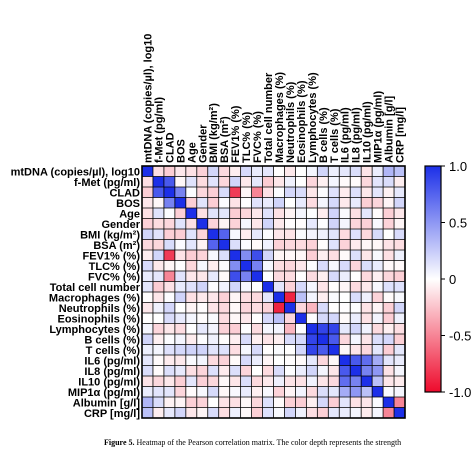 This screenshot has width=474, height=451. I want to click on row-label: Total cell number, so click(95, 288).